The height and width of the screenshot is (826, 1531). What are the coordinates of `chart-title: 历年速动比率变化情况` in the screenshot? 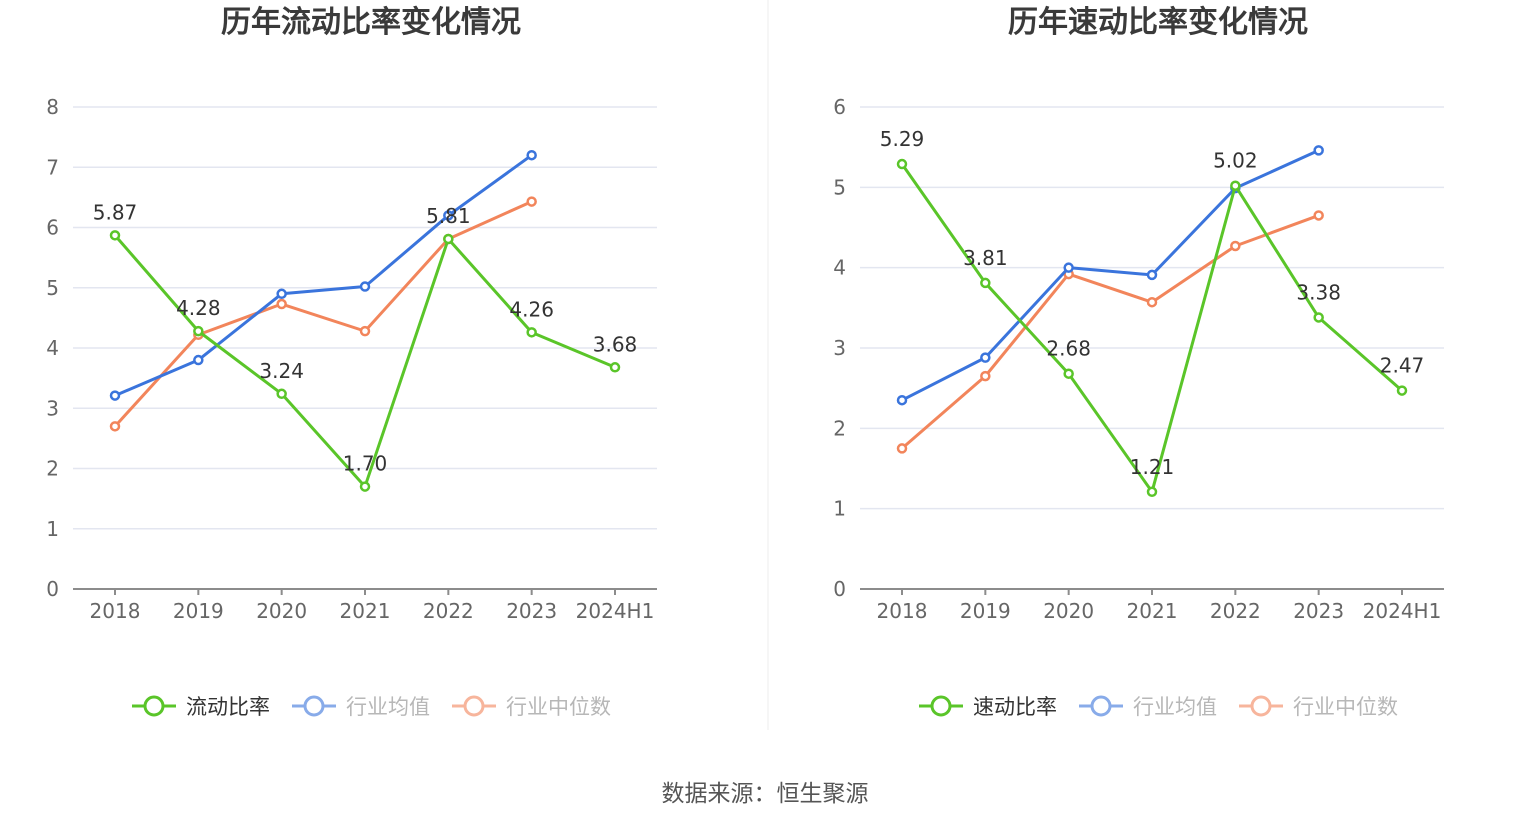 It's located at (1158, 22).